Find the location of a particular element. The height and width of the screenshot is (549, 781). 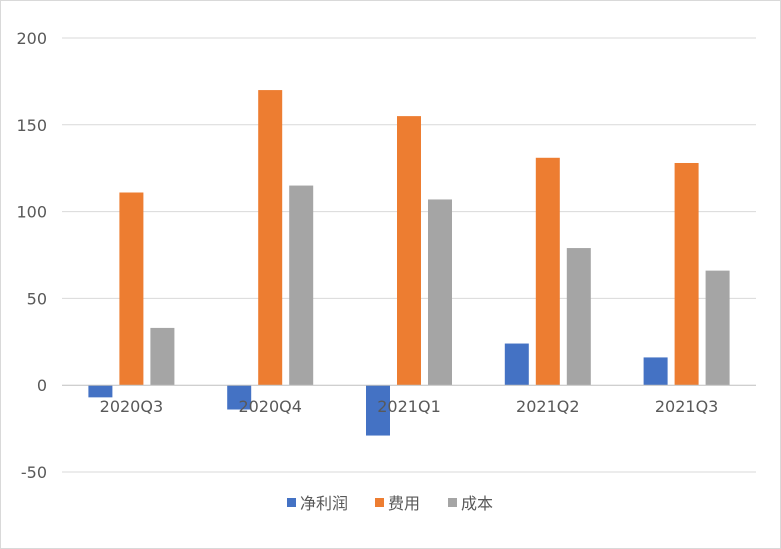

y-tick-label: 150 is located at coordinates (31, 125).